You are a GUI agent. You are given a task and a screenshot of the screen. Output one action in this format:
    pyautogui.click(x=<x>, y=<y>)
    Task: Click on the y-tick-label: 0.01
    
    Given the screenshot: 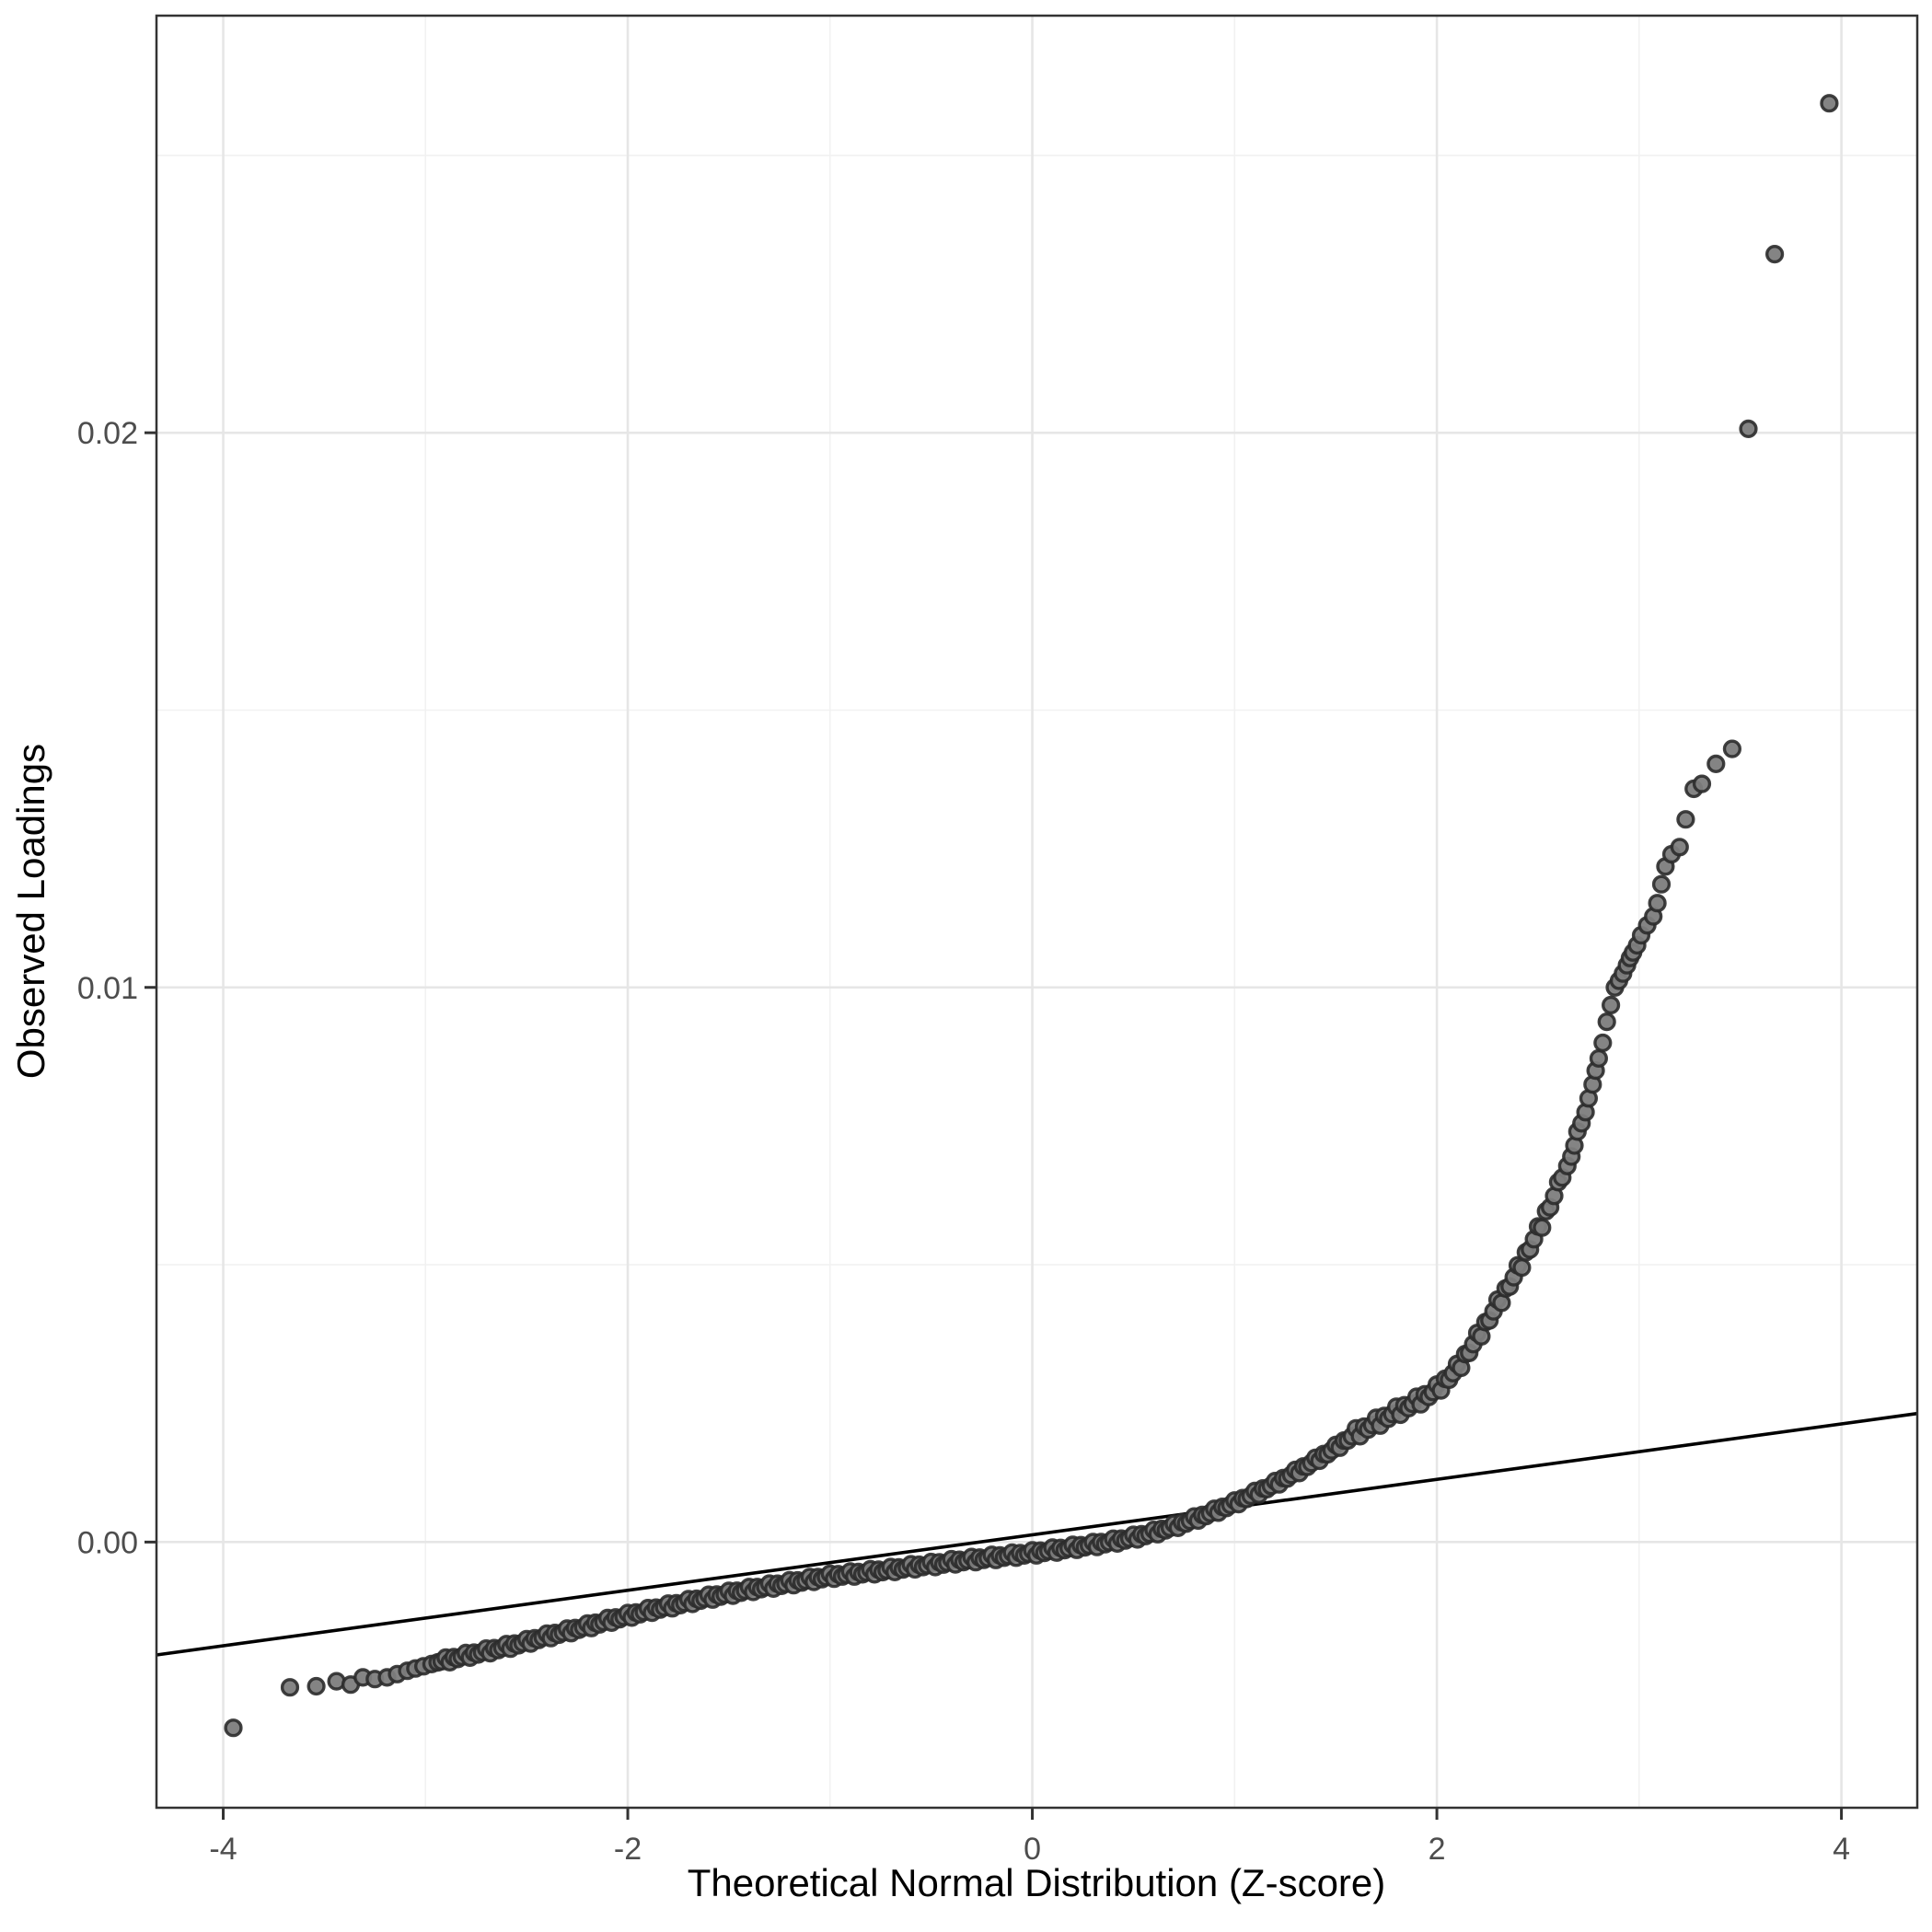 What is the action you would take?
    pyautogui.click(x=108, y=989)
    